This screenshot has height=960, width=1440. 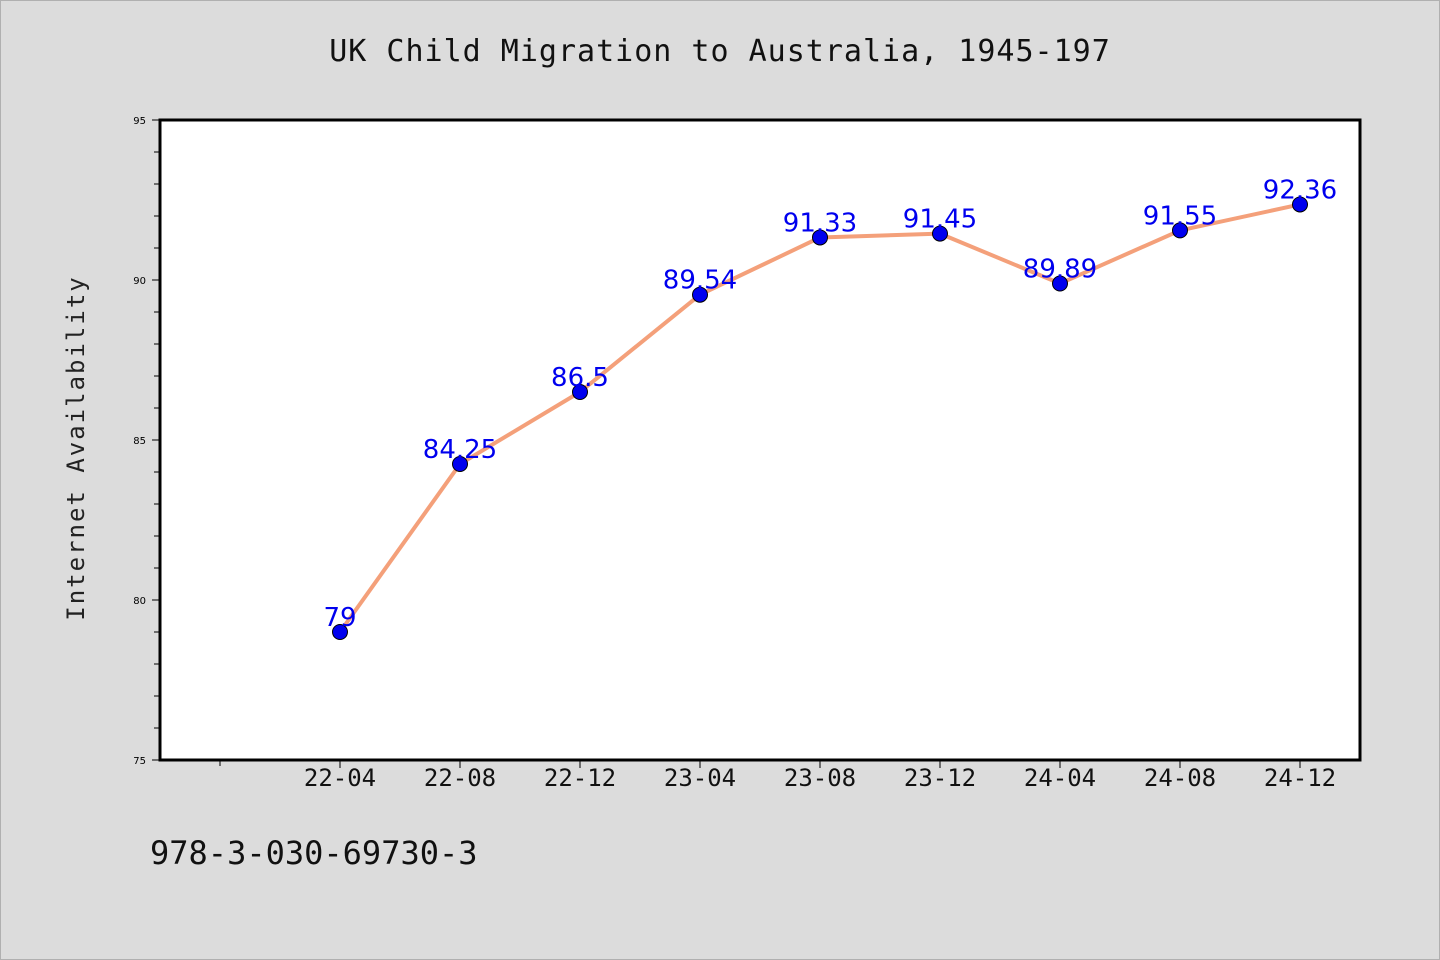 I want to click on x-tick-label: 23-08, so click(x=820, y=778).